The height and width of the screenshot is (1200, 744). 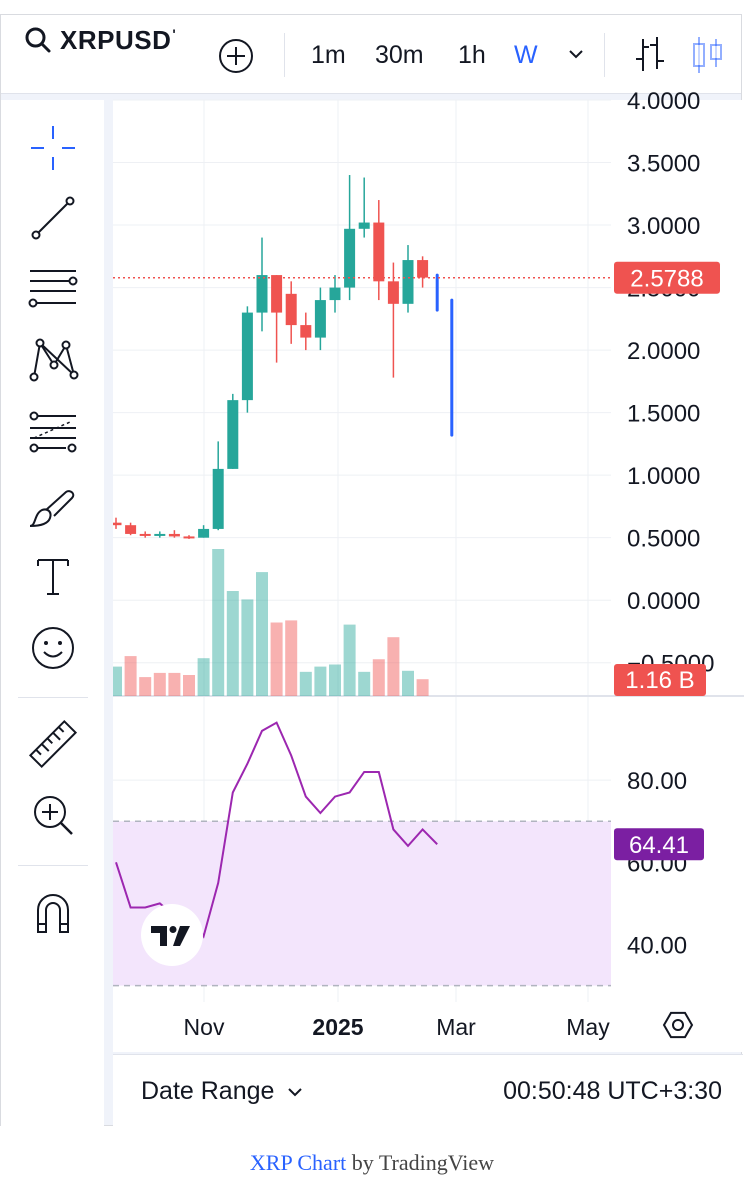 What do you see at coordinates (53, 288) in the screenshot?
I see `parallel-lines-icon` at bounding box center [53, 288].